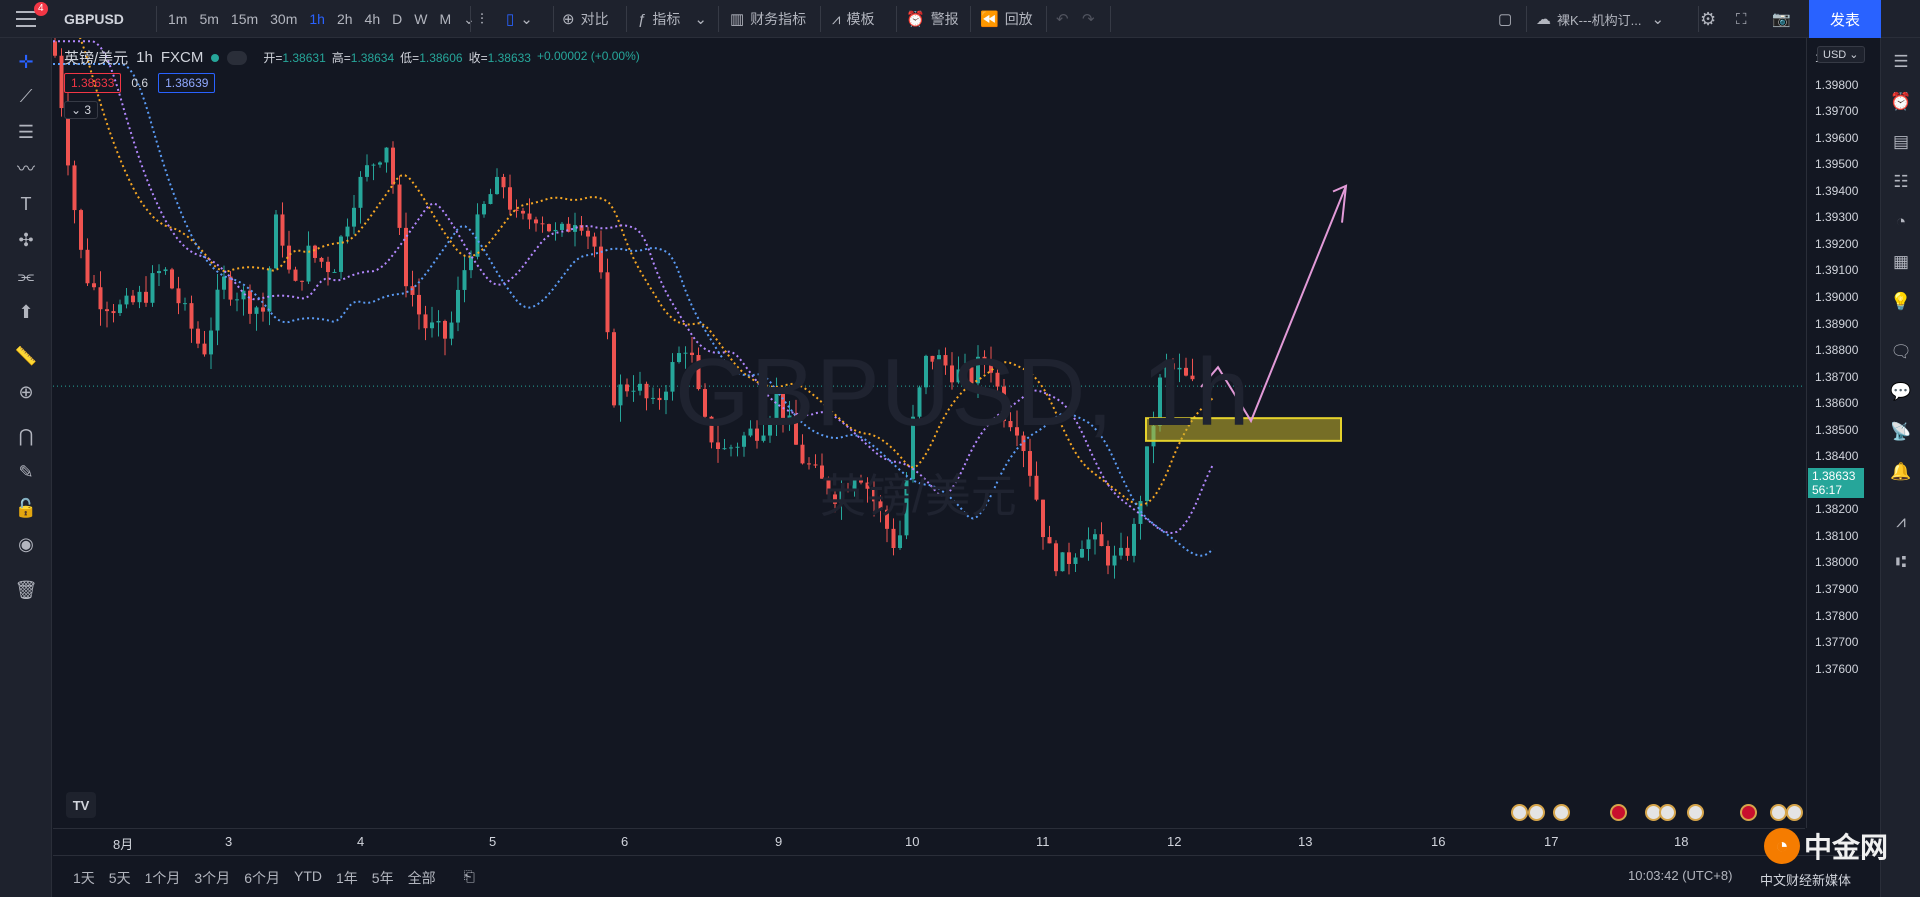  What do you see at coordinates (421, 19) in the screenshot?
I see `interval-w: W` at bounding box center [421, 19].